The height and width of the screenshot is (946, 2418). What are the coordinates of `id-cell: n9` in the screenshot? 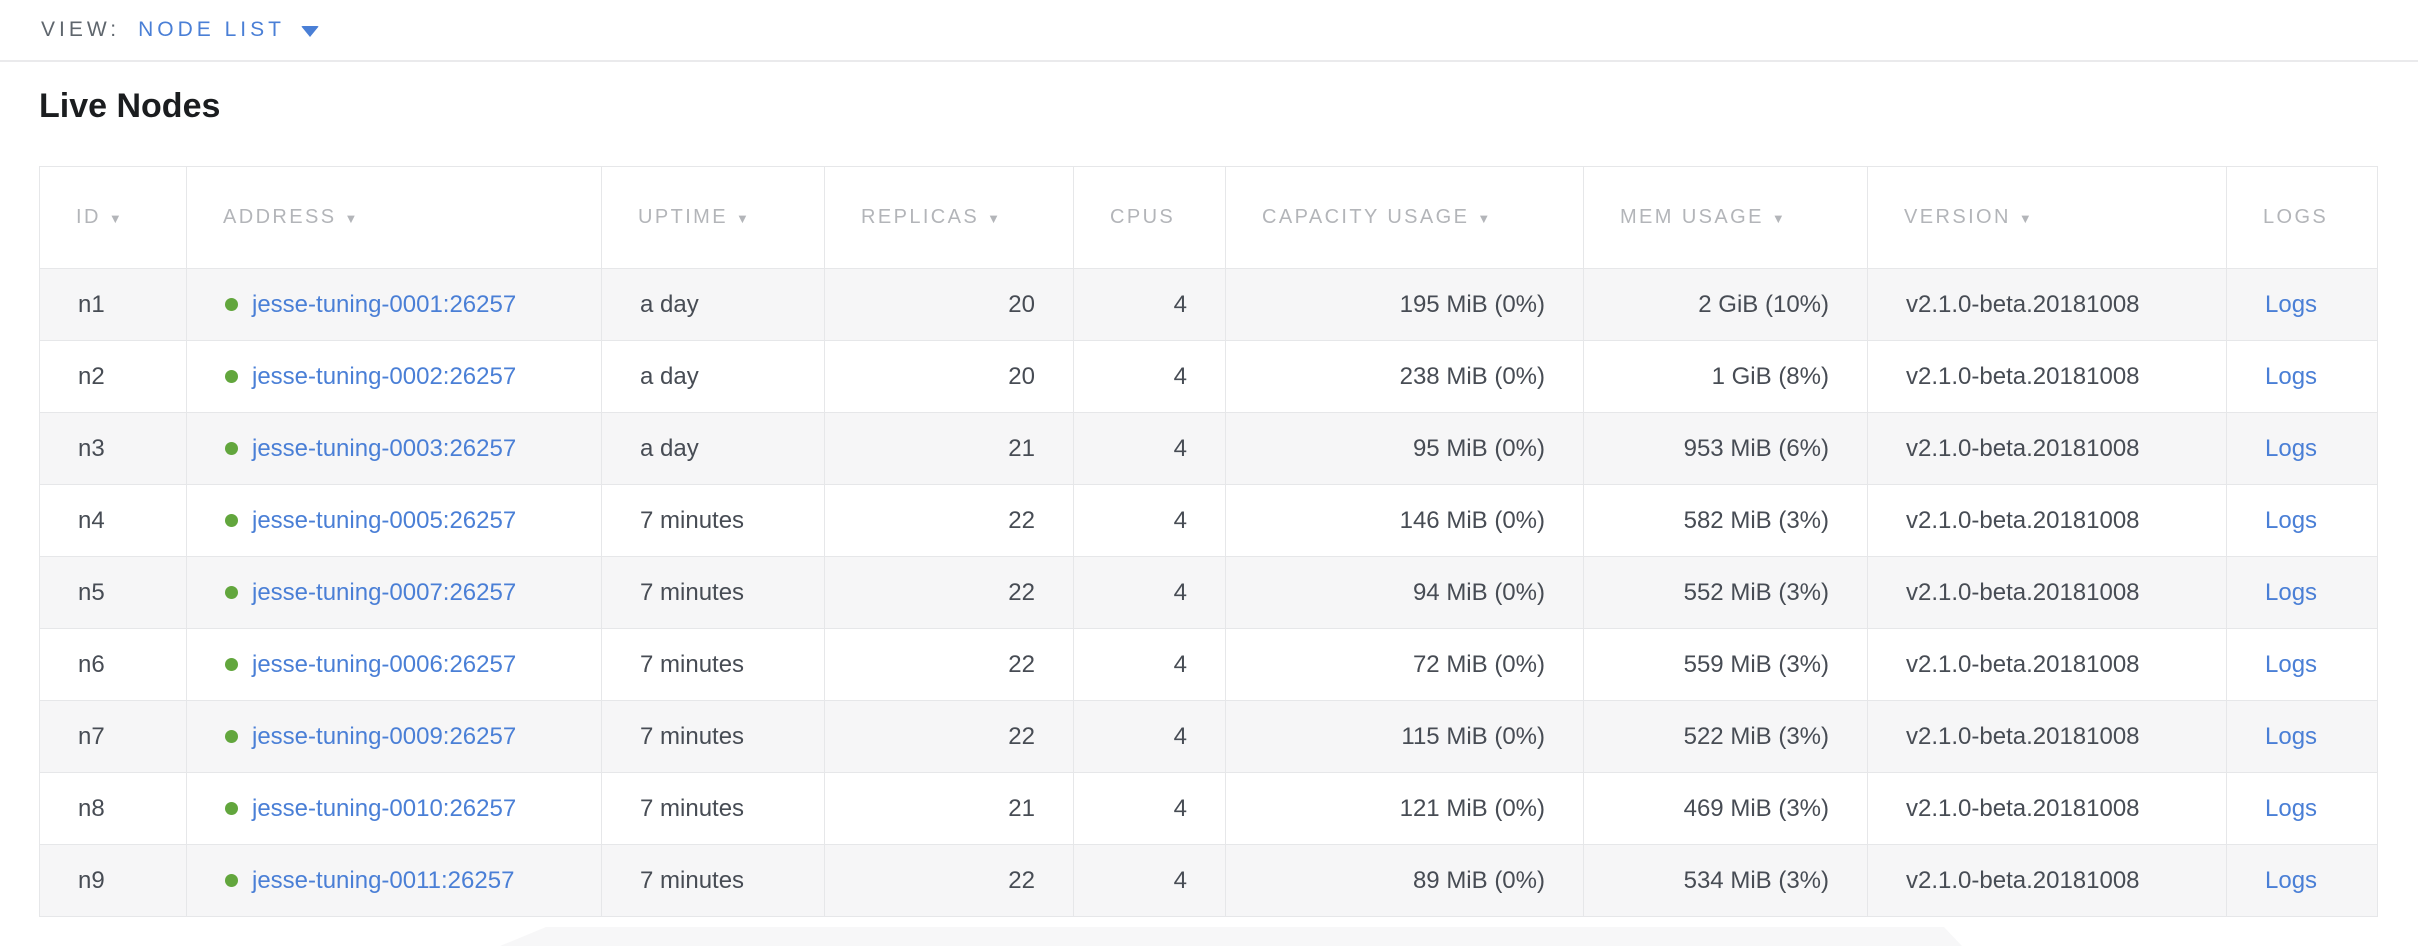 It's located at (113, 880).